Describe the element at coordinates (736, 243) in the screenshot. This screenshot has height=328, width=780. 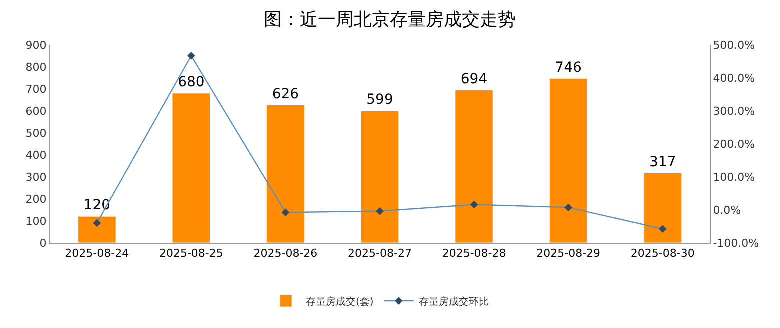
I see `y2-tick-label: -100.0%` at that location.